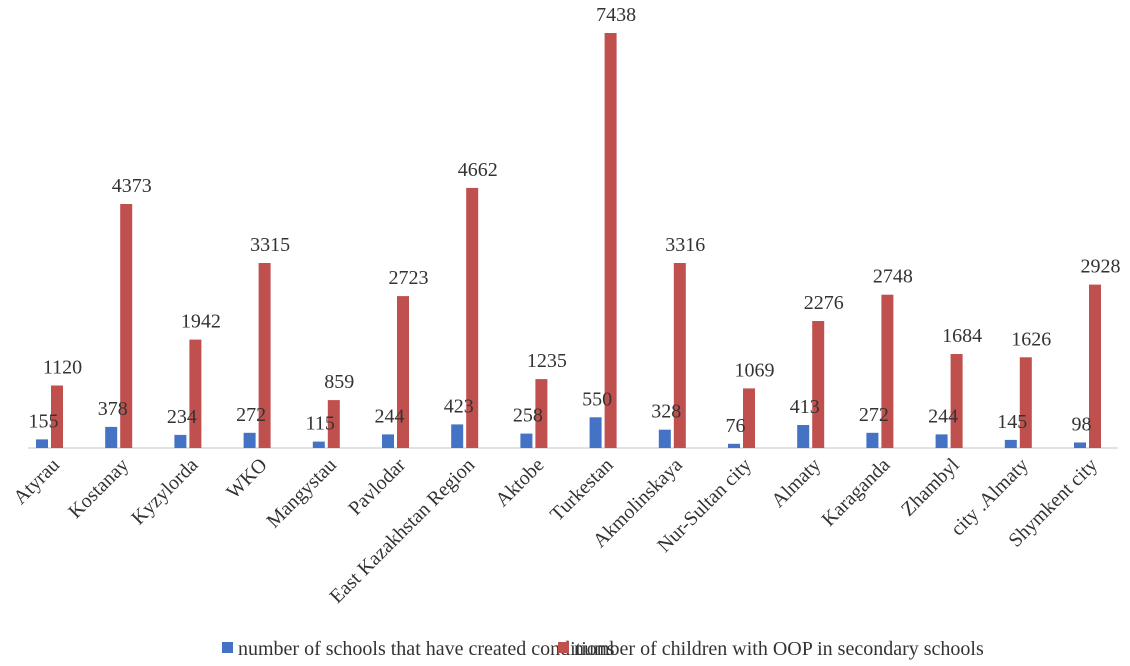  Describe the element at coordinates (805, 407) in the screenshot. I see `value-label-schools-11: 413` at that location.